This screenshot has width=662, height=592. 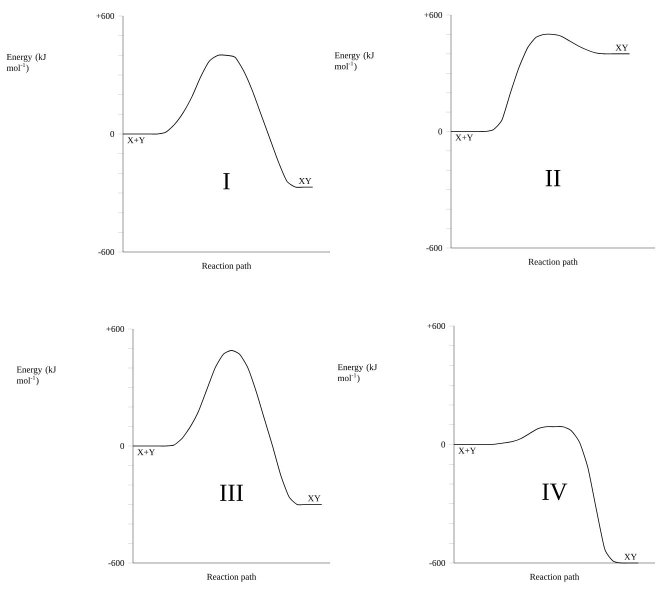 I want to click on annotation: II, so click(x=553, y=178).